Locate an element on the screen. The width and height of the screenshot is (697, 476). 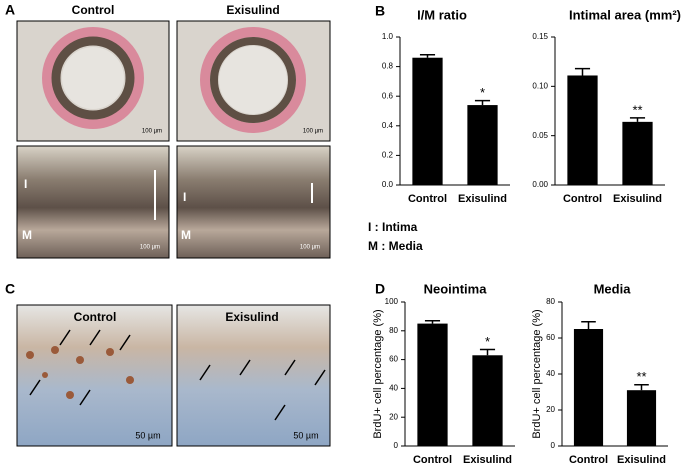
cell-nuclei is located at coordinates (80, 372).